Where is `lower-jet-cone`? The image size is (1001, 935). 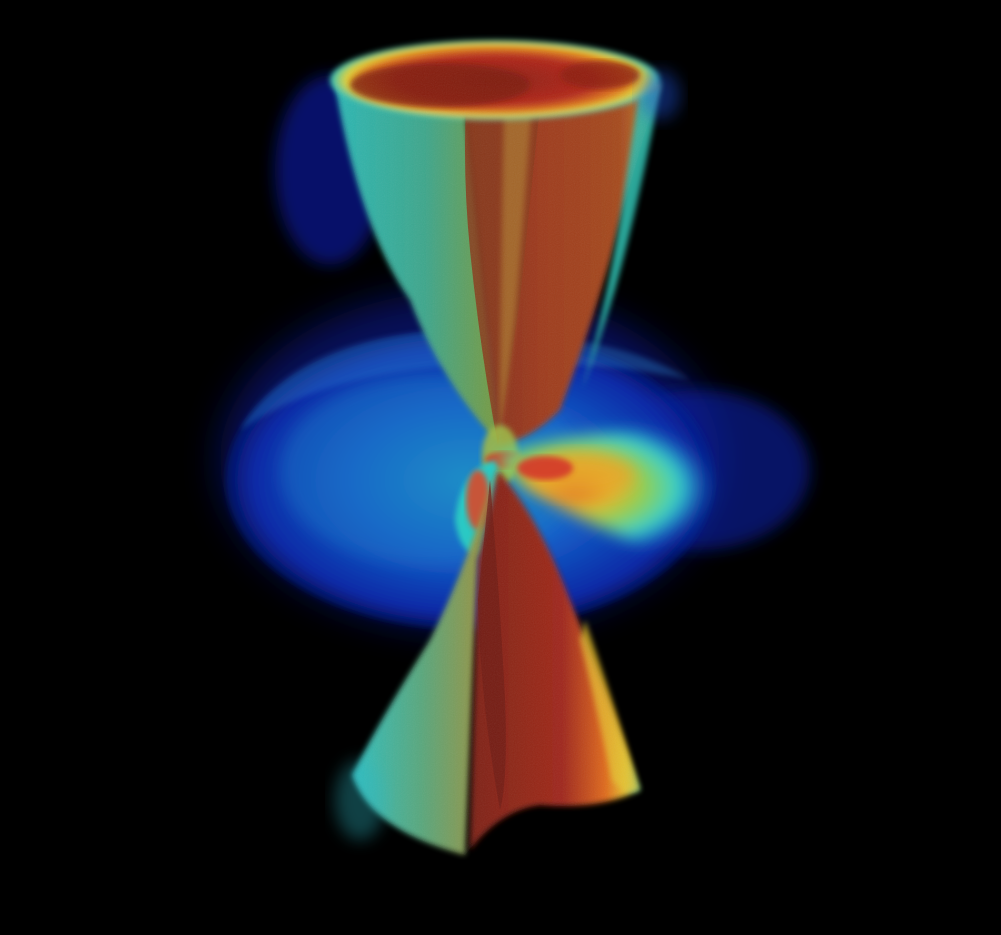 lower-jet-cone is located at coordinates (496, 662).